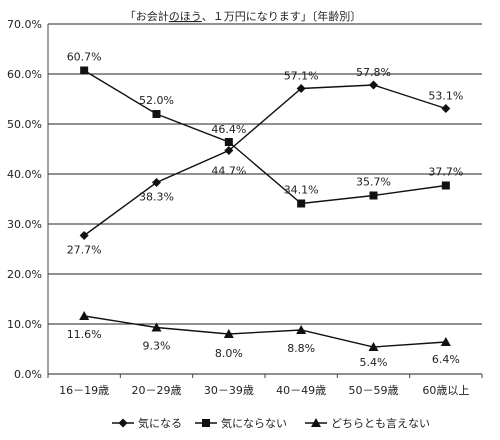 The image size is (500, 440). Describe the element at coordinates (24, 199) in the screenshot. I see `y-axis-ticks: 0.0% 10.0% 20.0% 30.0% 40.0% 50.0% 60.0% 70.0%` at that location.